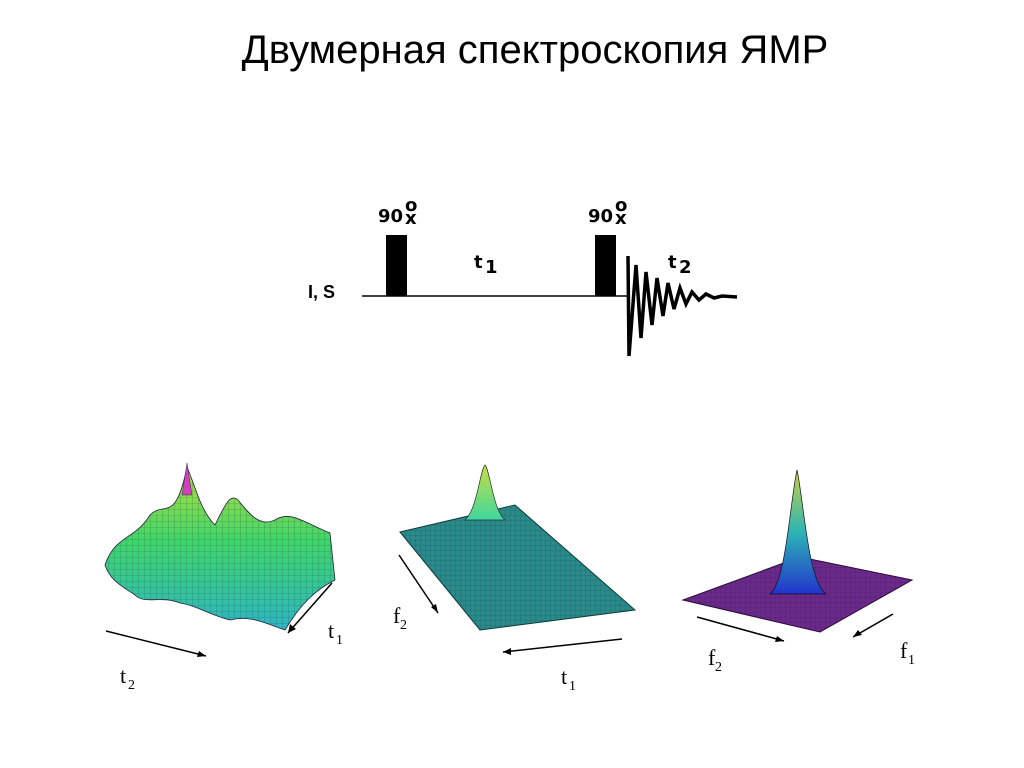 Image resolution: width=1024 pixels, height=768 pixels. What do you see at coordinates (491, 267) in the screenshot?
I see `delay-t1-sub: 1` at bounding box center [491, 267].